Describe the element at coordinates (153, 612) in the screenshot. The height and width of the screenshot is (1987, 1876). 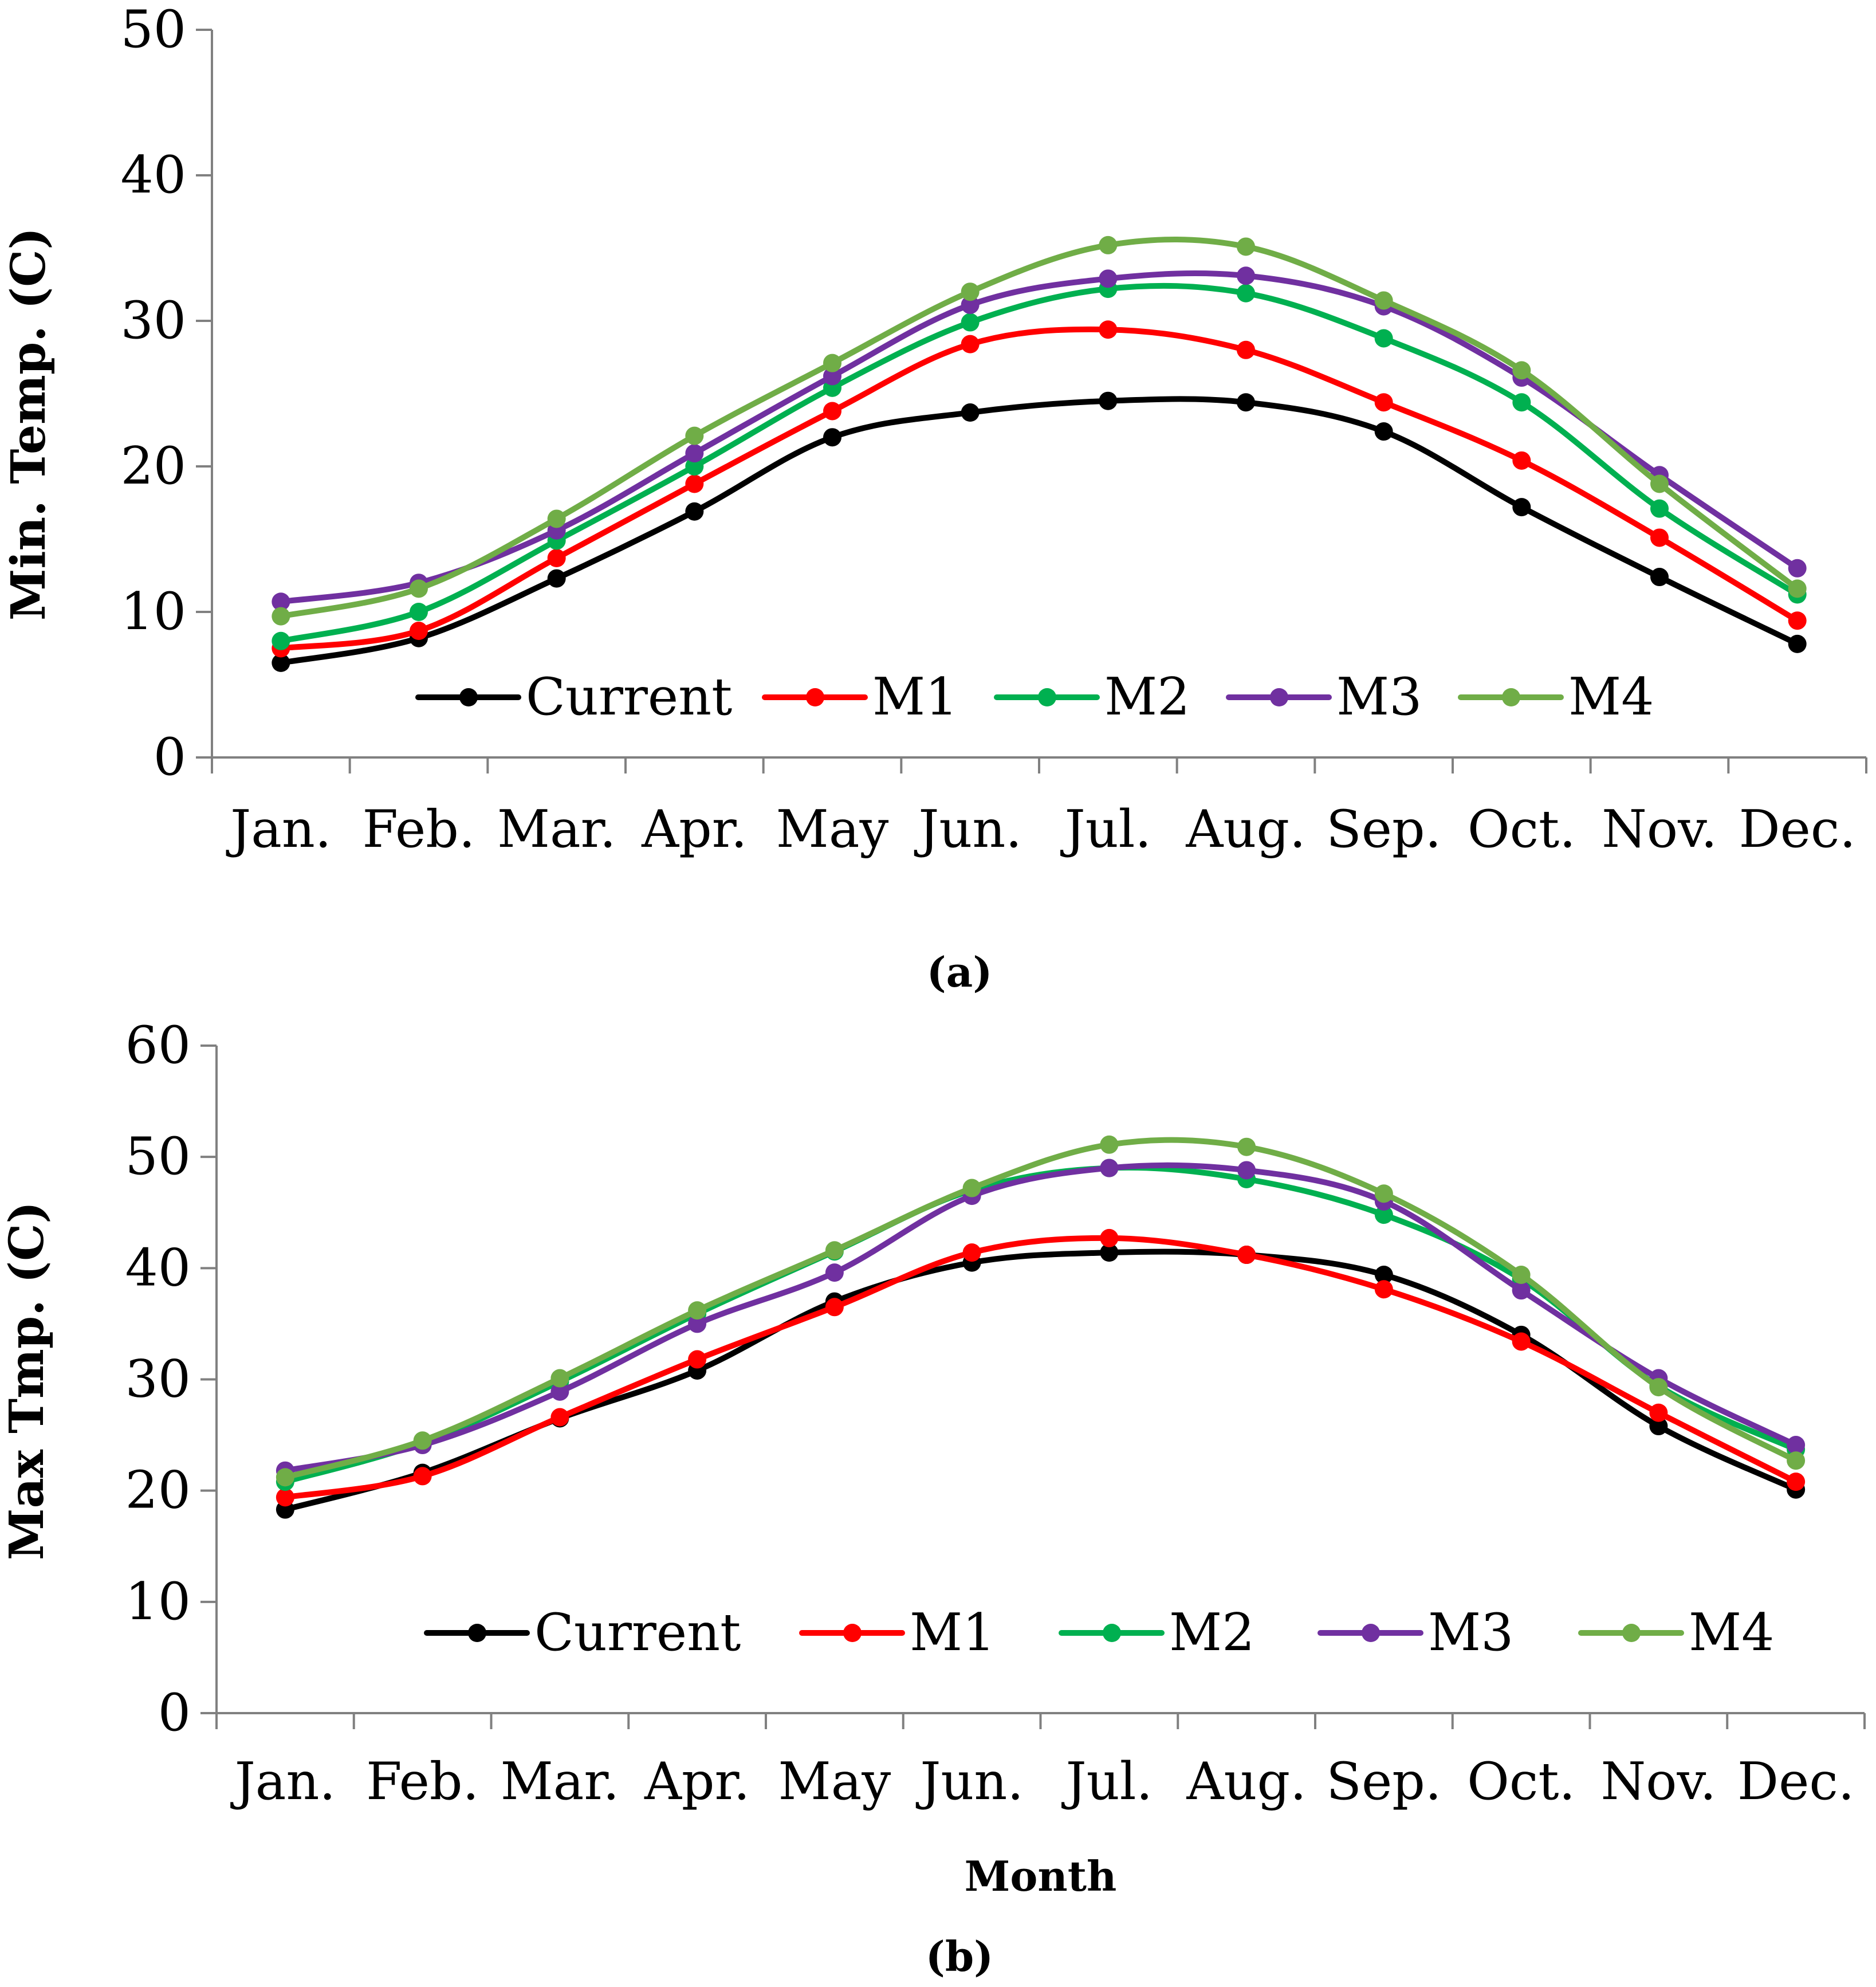
I see `y-tick-label: 10` at that location.